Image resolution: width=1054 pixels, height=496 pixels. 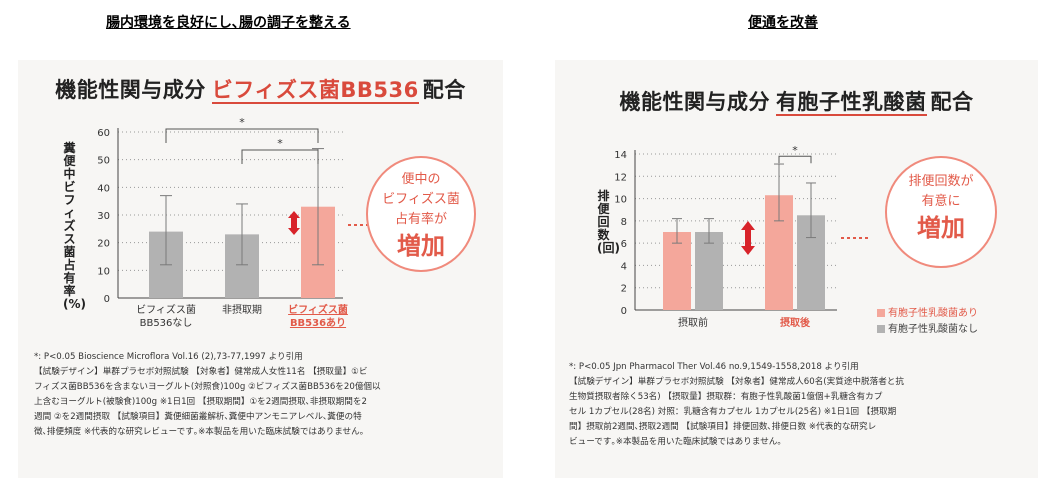 What do you see at coordinates (103, 244) in the screenshot?
I see `y-tick-label: 20` at bounding box center [103, 244].